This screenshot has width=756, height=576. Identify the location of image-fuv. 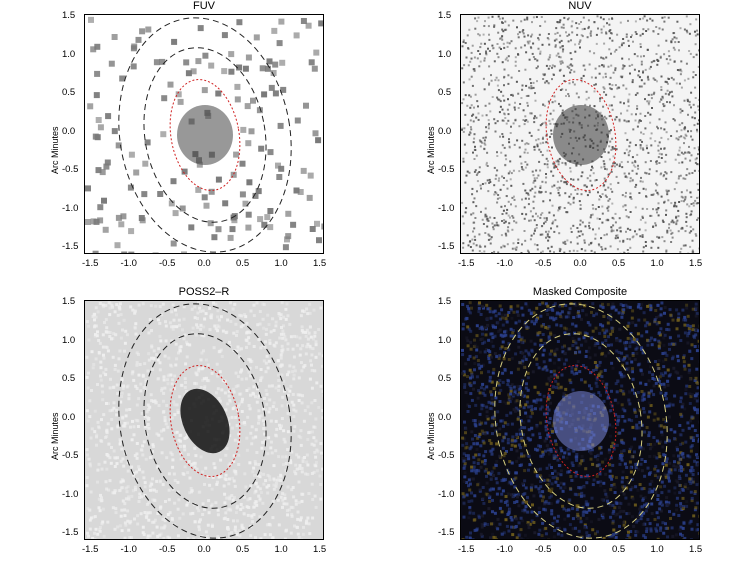
(204, 134).